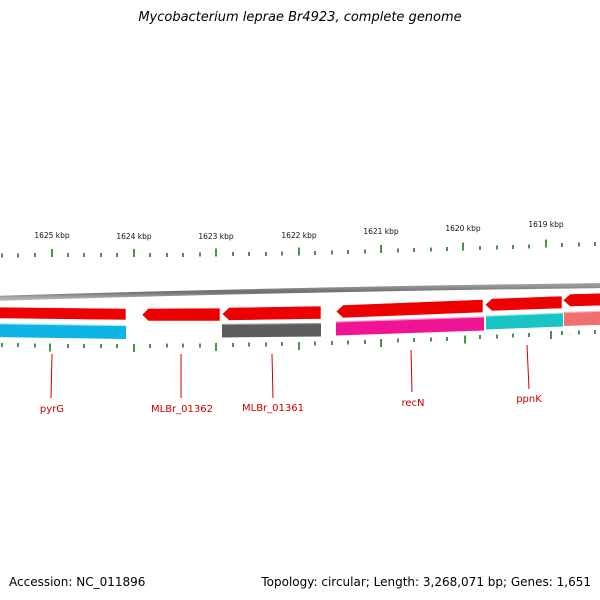 This screenshot has height=600, width=600. I want to click on gene-label-mlbr01362: MLBr_01362, so click(182, 409).